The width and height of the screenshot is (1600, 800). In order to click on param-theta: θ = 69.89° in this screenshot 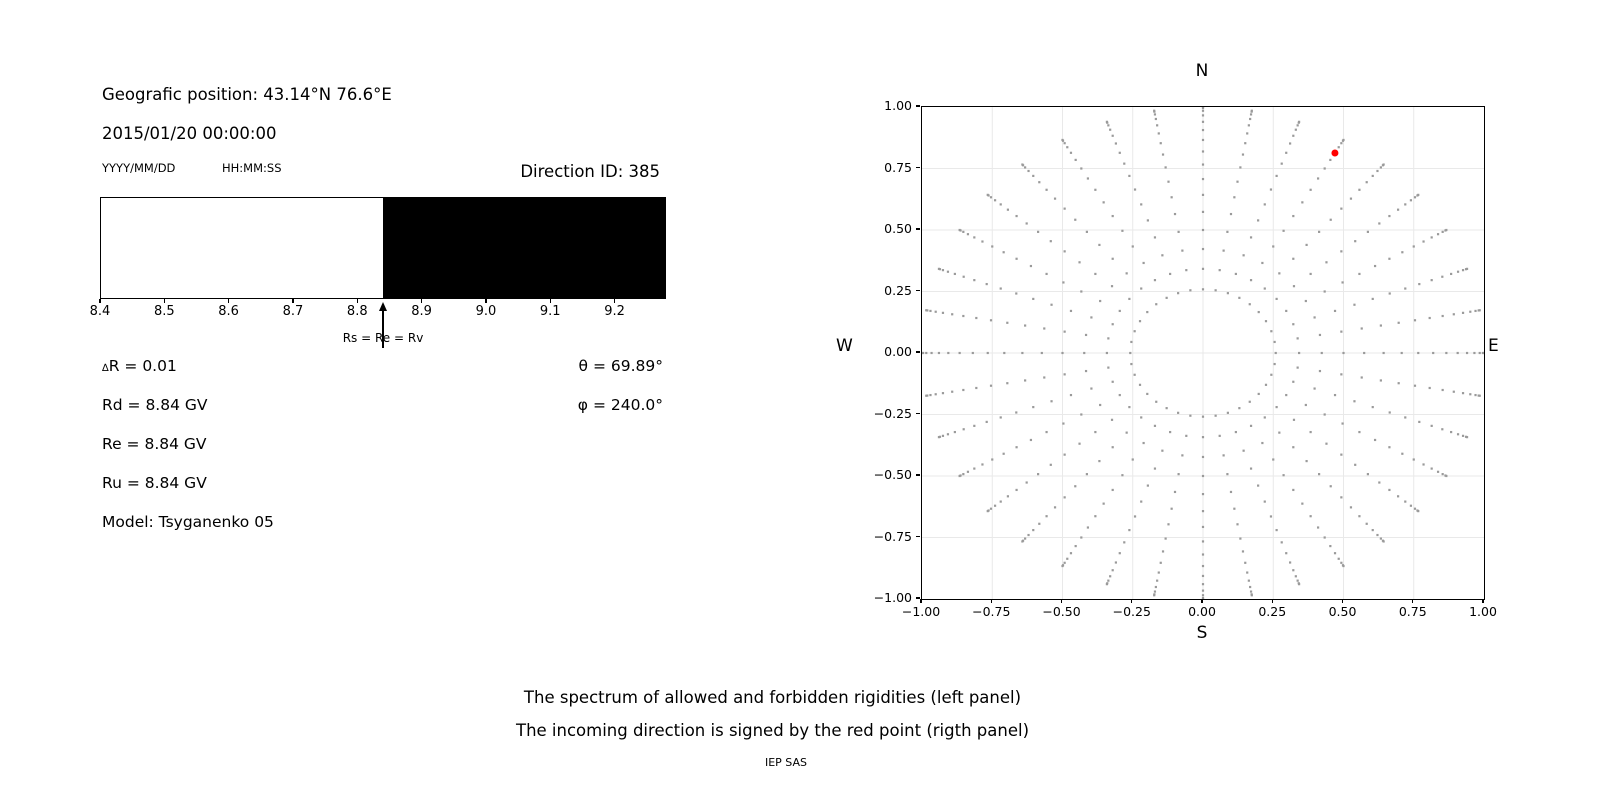, I will do `click(620, 366)`.